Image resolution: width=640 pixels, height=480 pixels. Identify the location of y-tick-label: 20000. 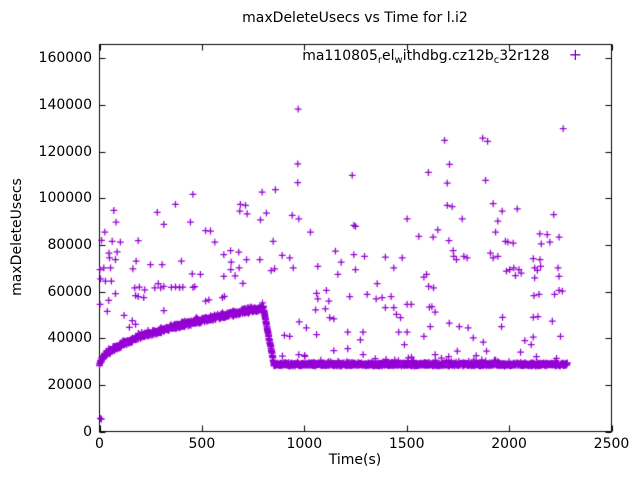
(69, 384).